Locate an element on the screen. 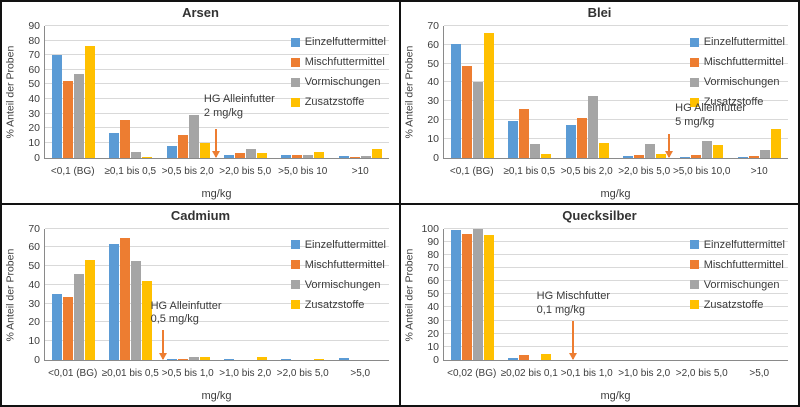 This screenshot has width=800, height=407. y-axis-tick-label: 0 is located at coordinates (436, 157).